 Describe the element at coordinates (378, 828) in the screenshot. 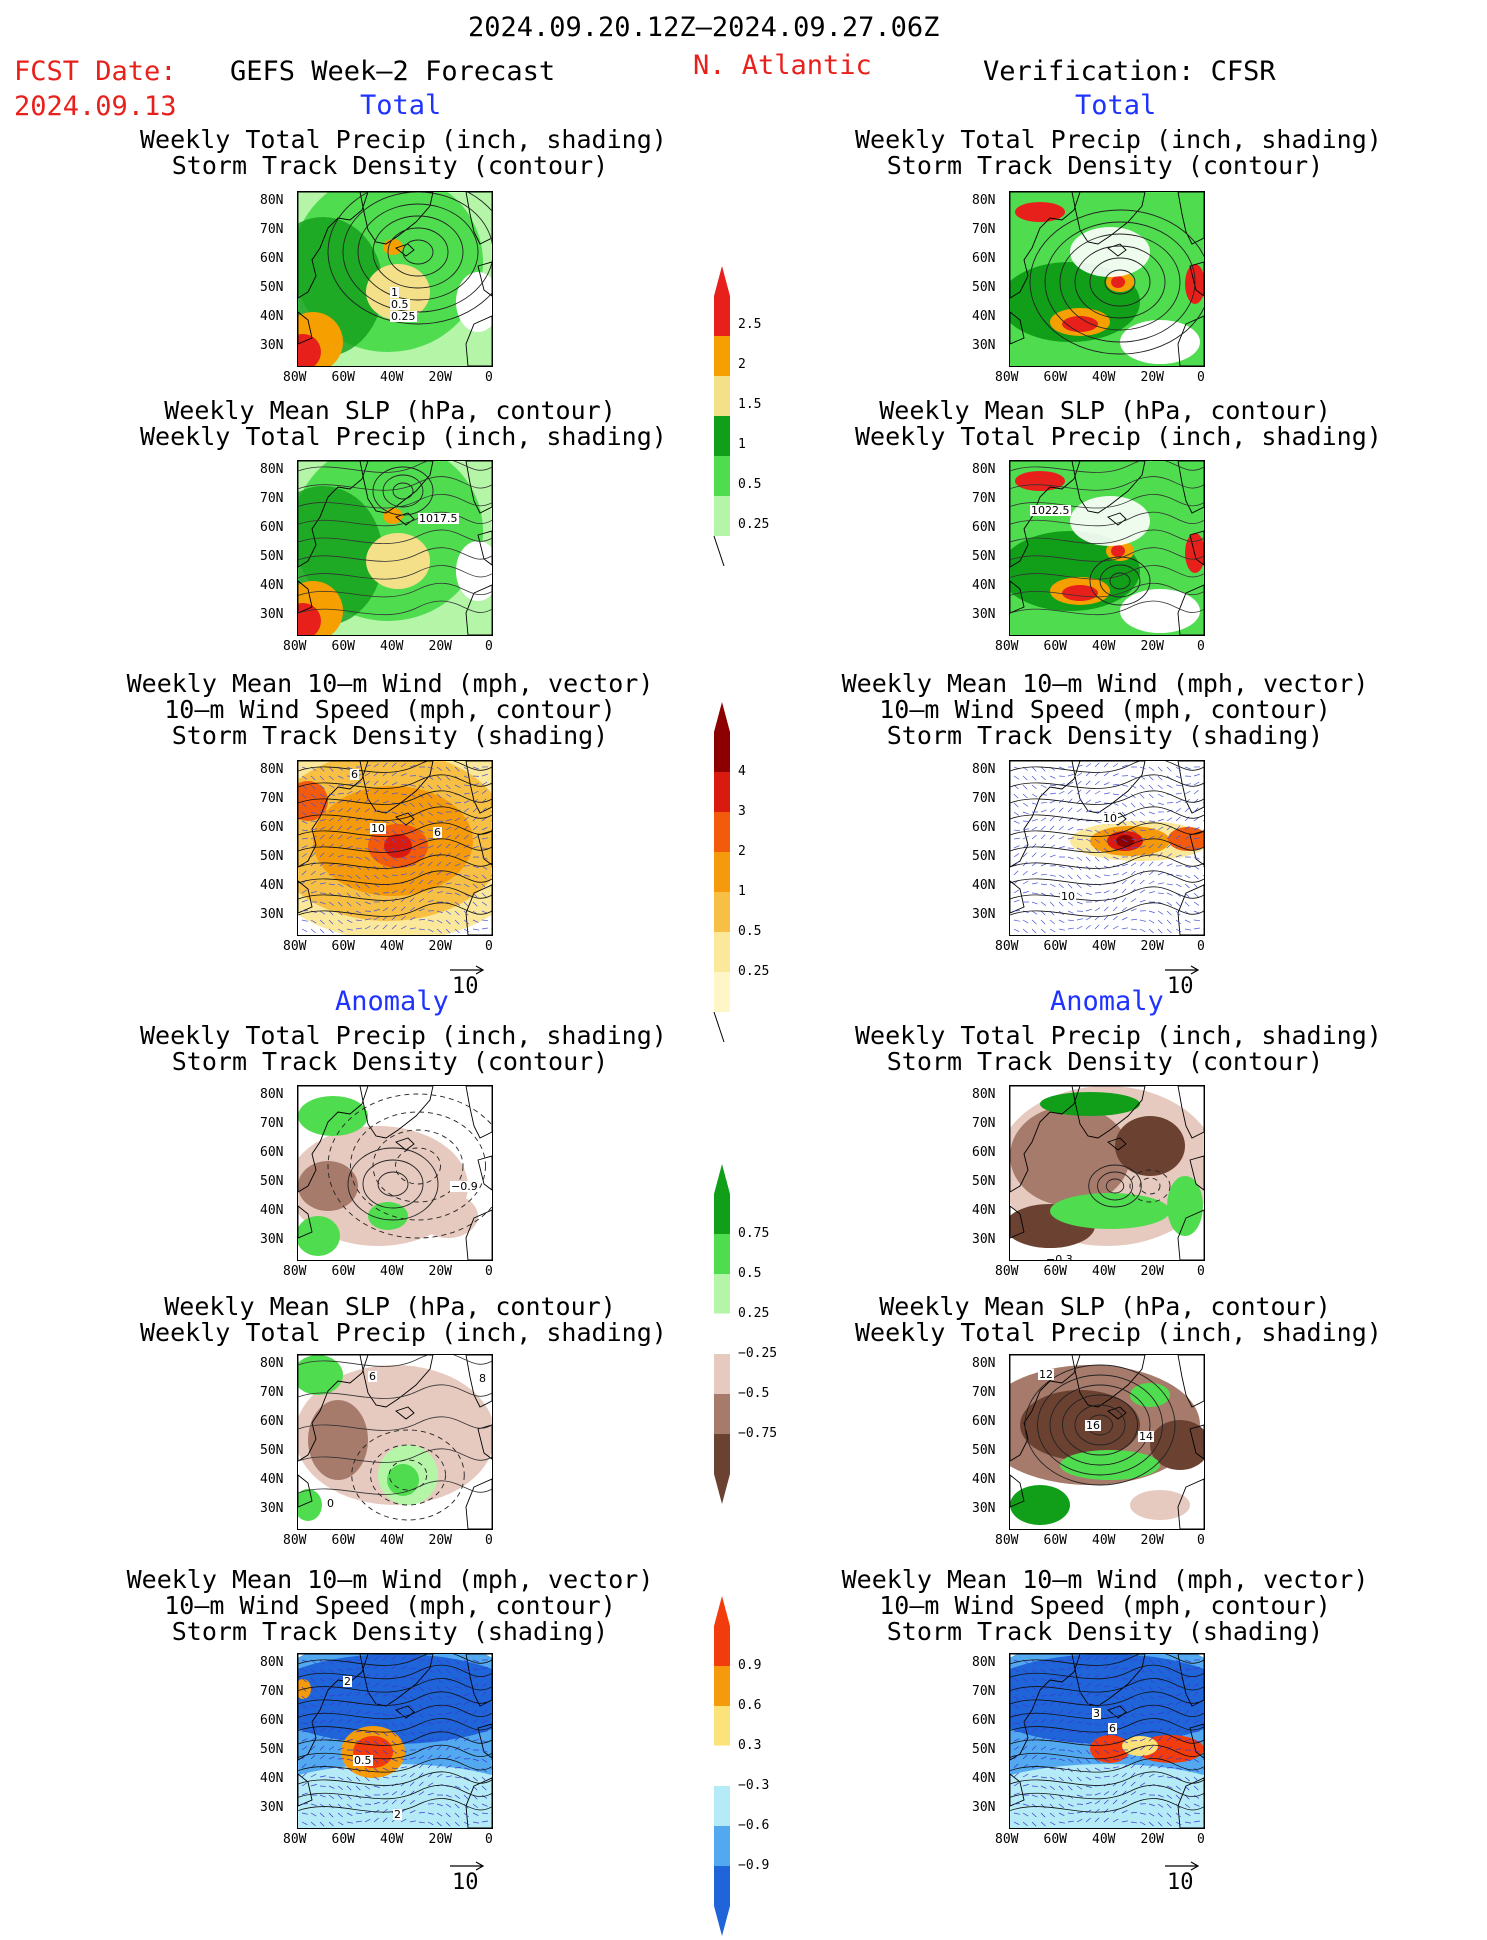

I see `contour-label: 10` at that location.